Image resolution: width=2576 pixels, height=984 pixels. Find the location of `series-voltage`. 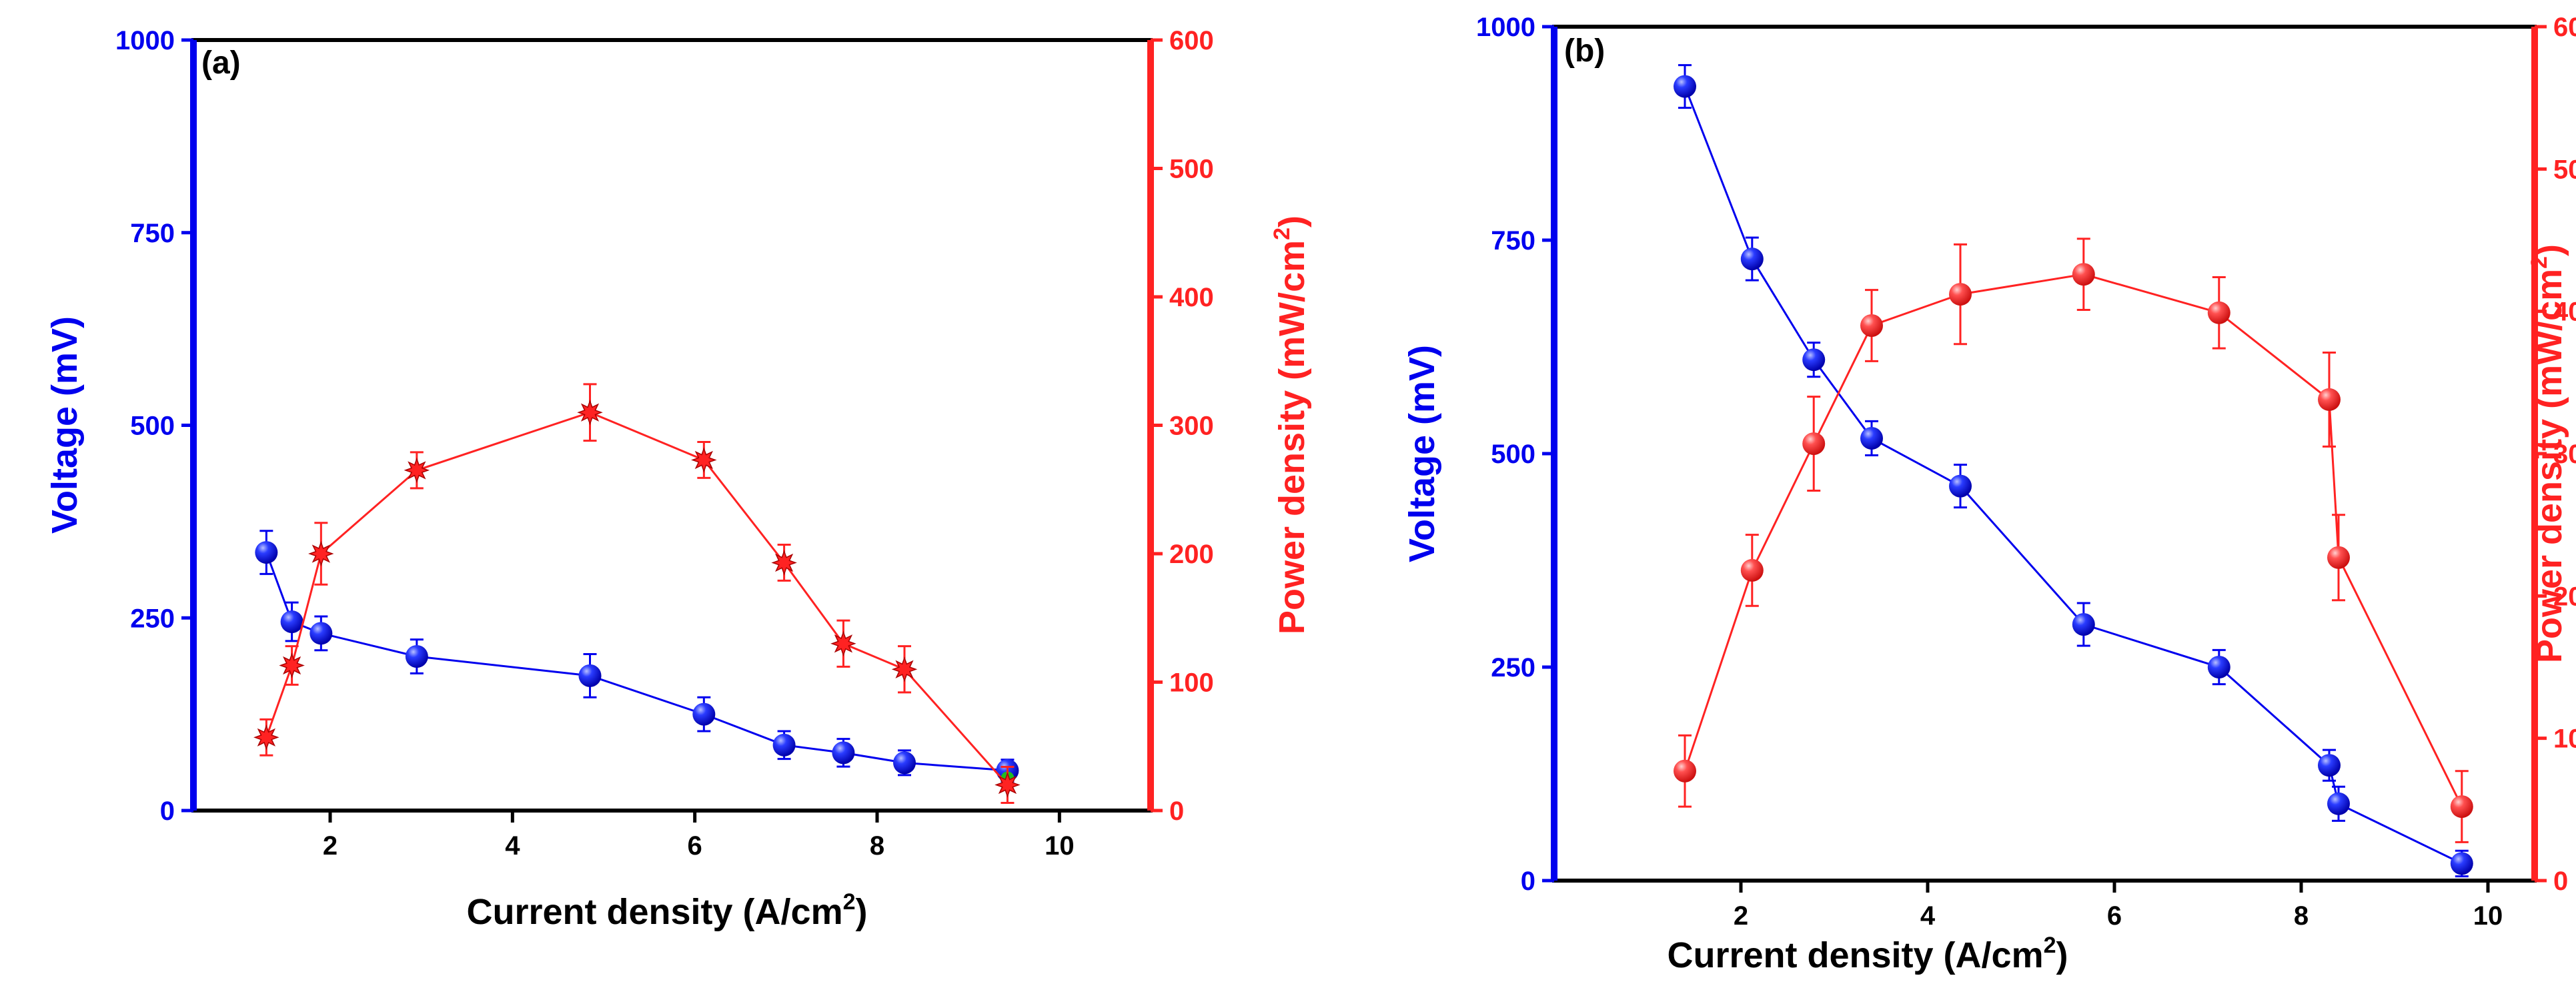

series-voltage is located at coordinates (637, 657).